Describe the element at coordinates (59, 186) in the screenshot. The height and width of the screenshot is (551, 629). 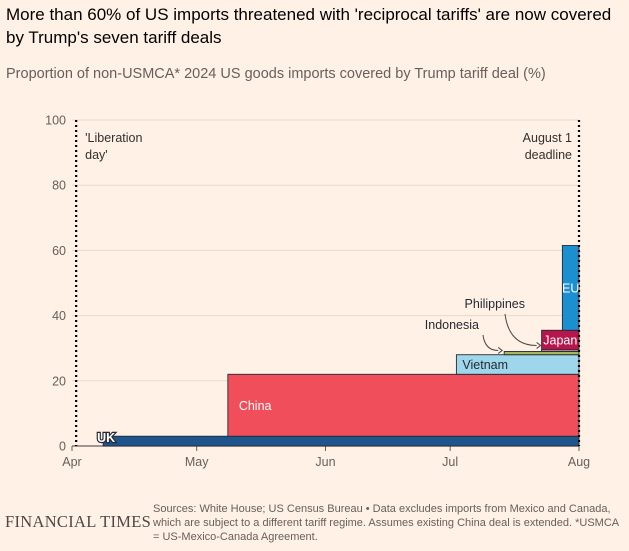
I see `y-tick-label-80: 80` at that location.